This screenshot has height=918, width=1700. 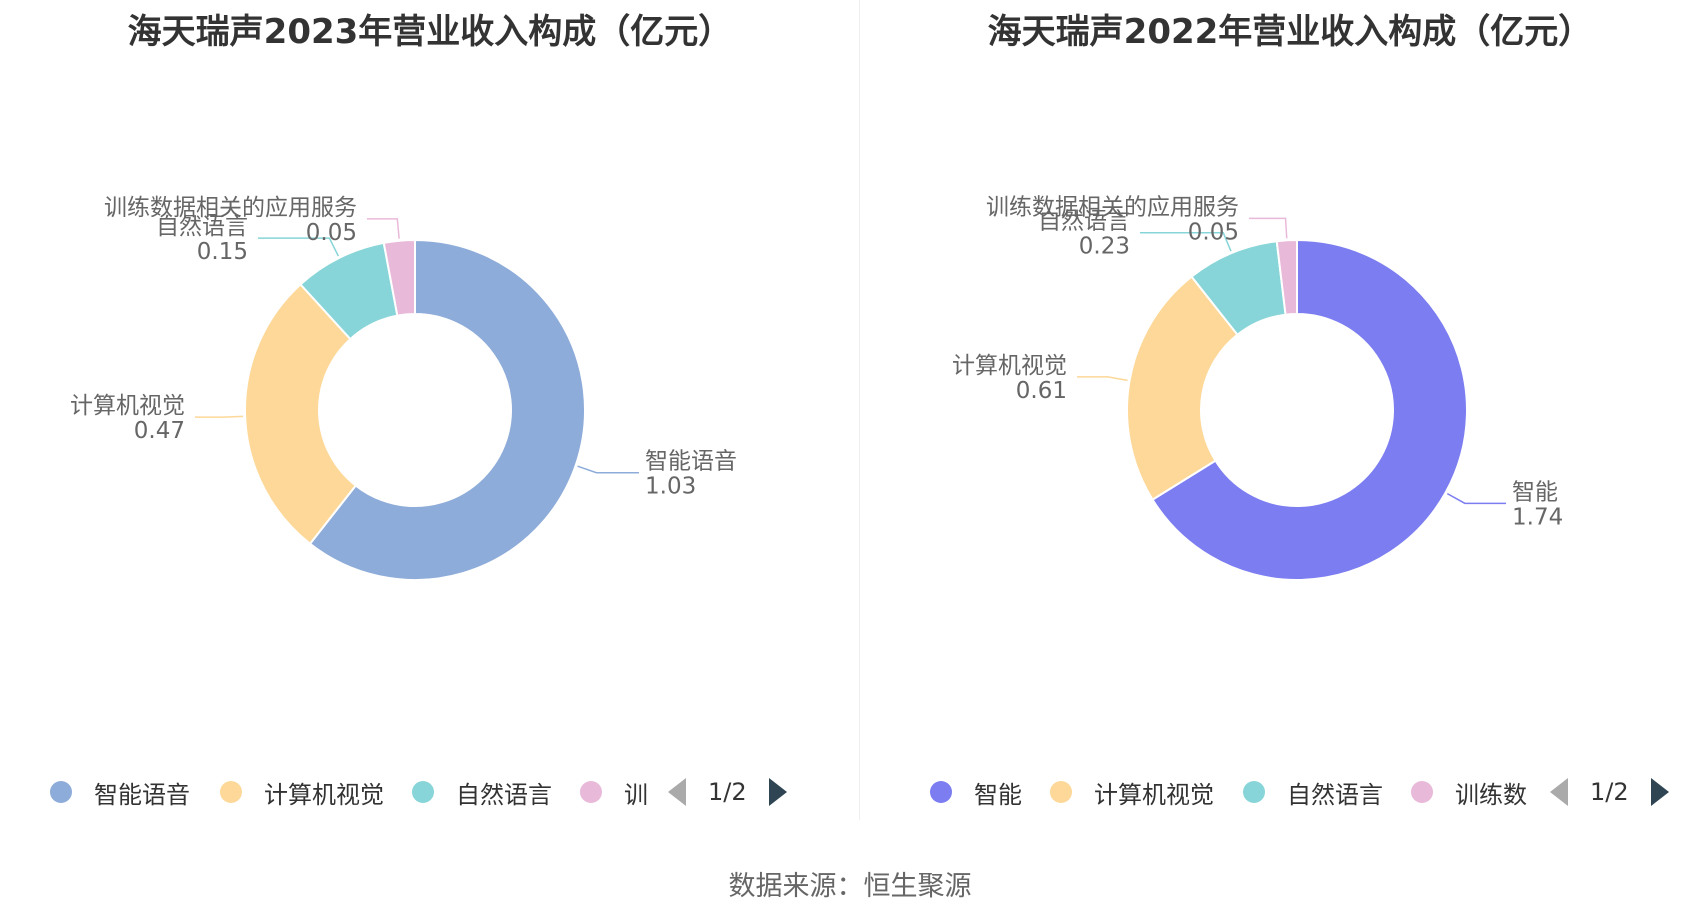 I want to click on chart-title: 海天瑞声2022年营业收入构成（亿元）, so click(x=1290, y=32).